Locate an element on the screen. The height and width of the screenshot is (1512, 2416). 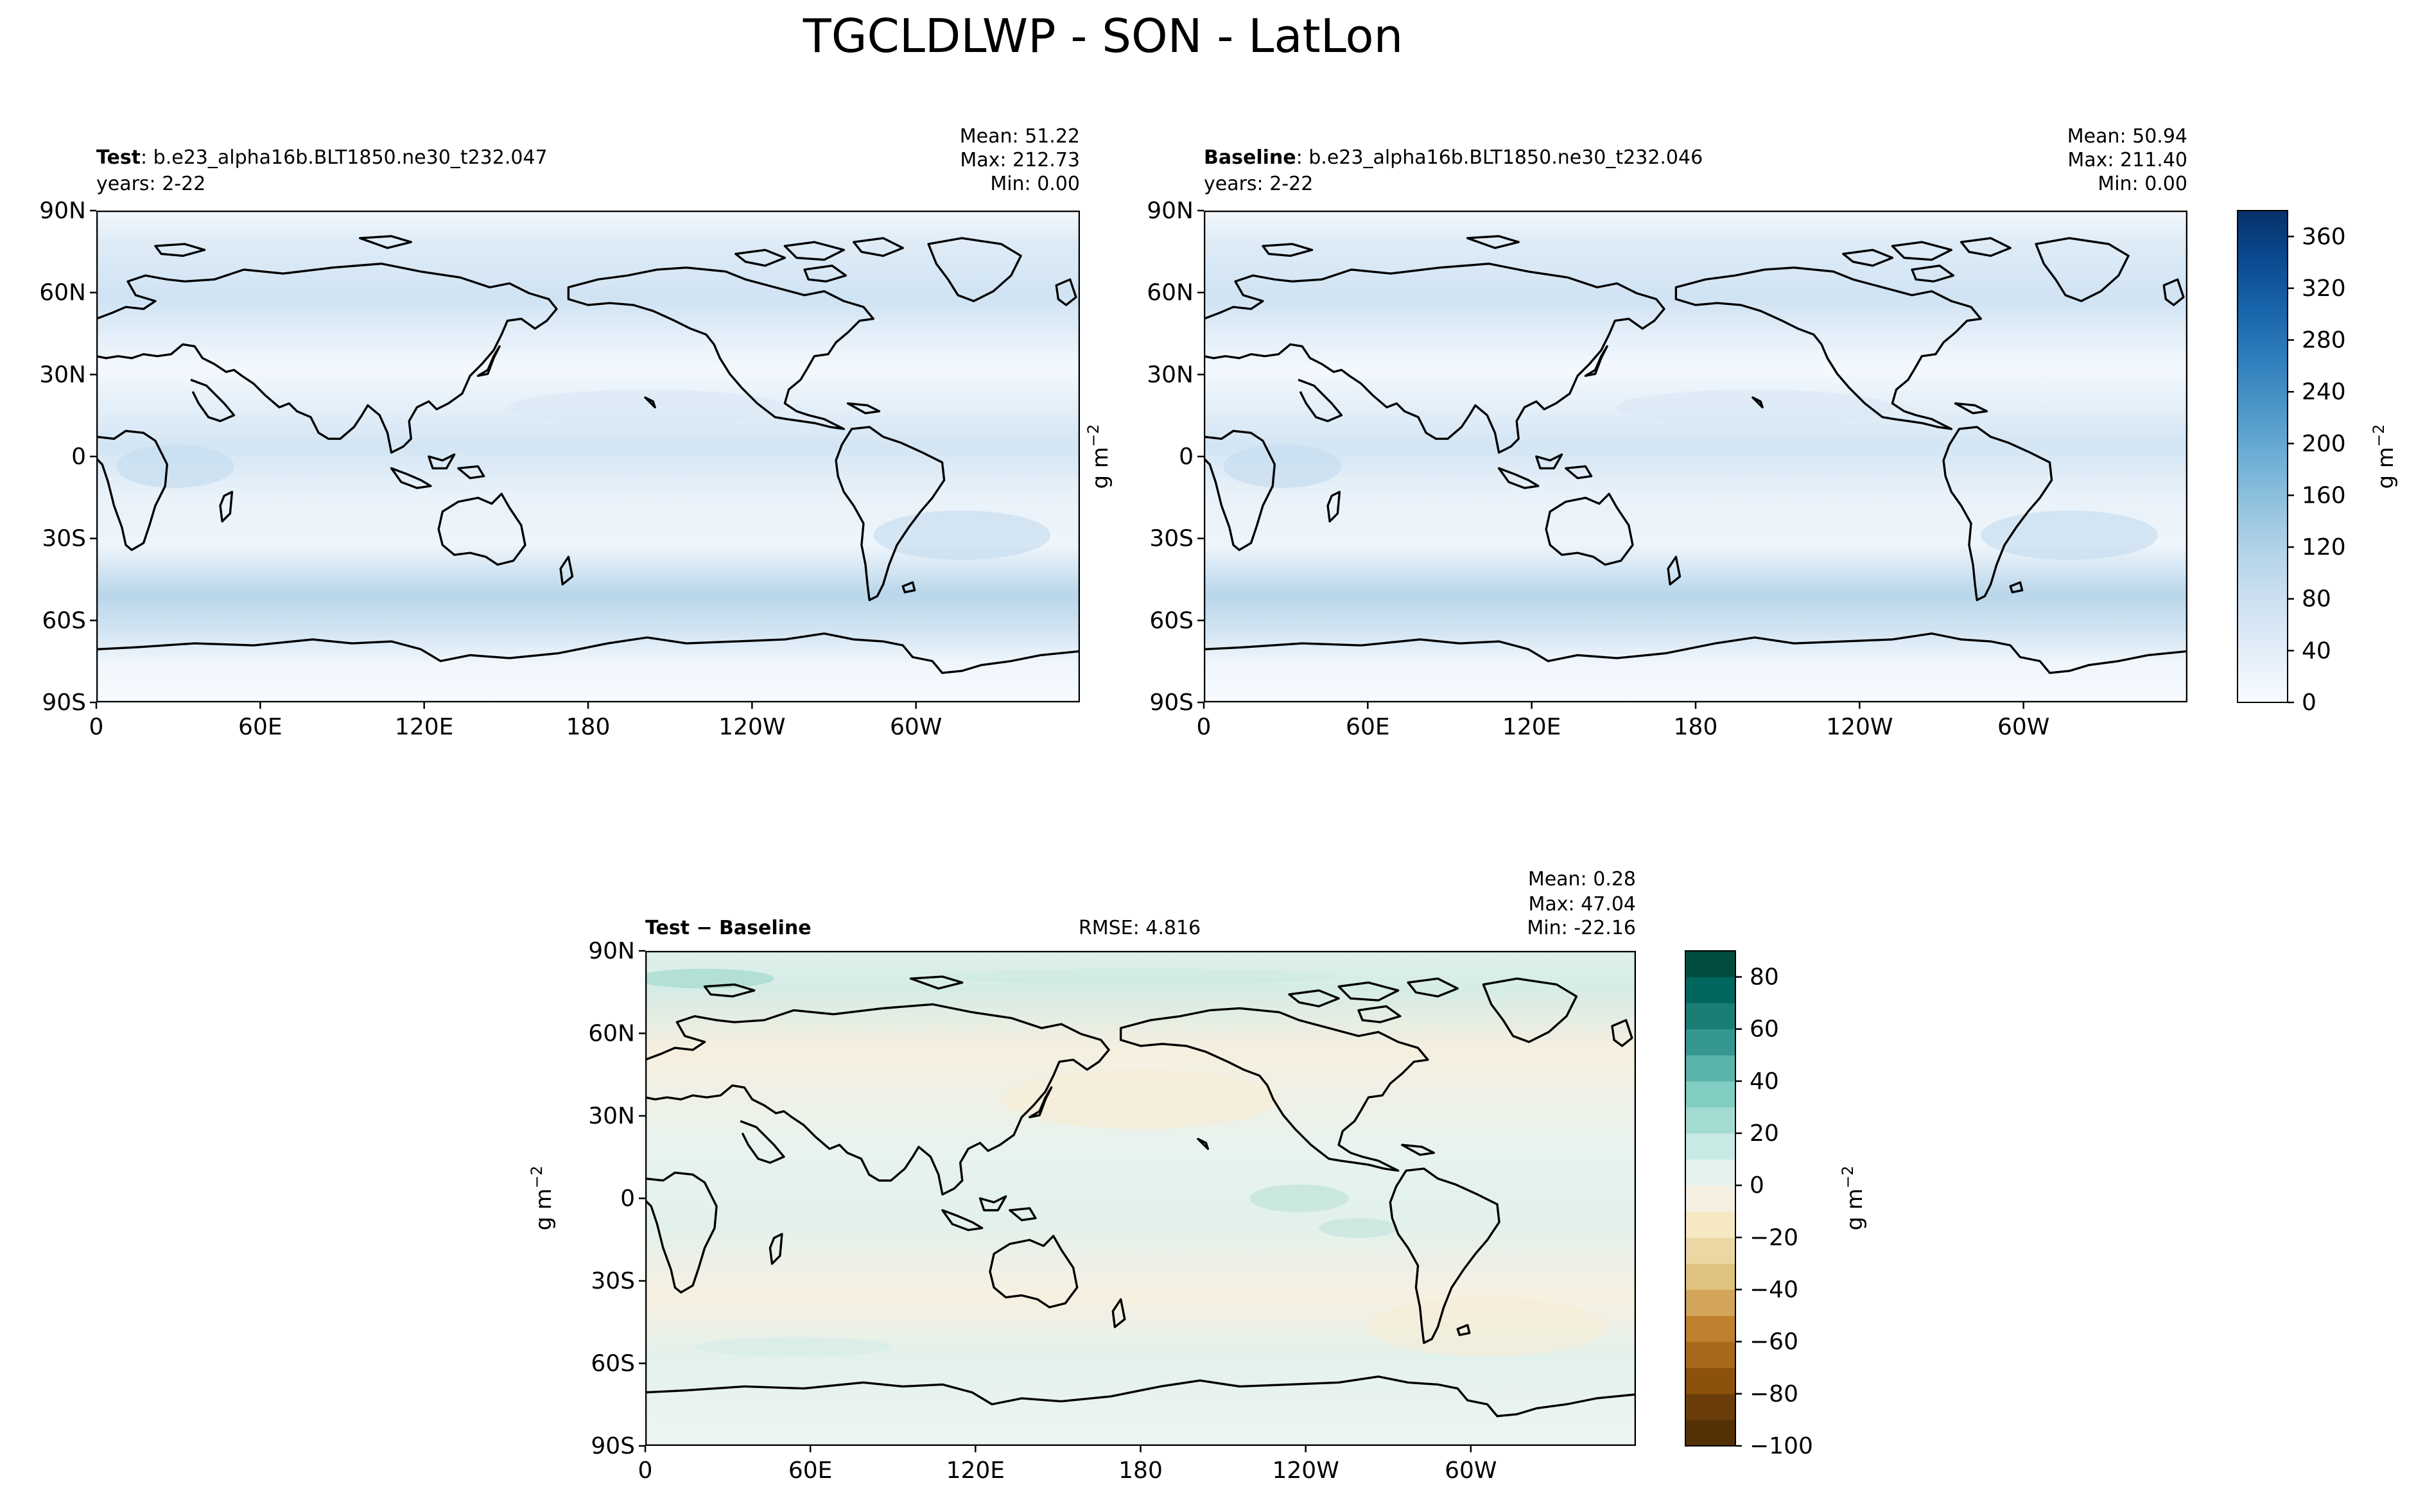
colorbar-top-tick-label: 40 is located at coordinates (2316, 651).